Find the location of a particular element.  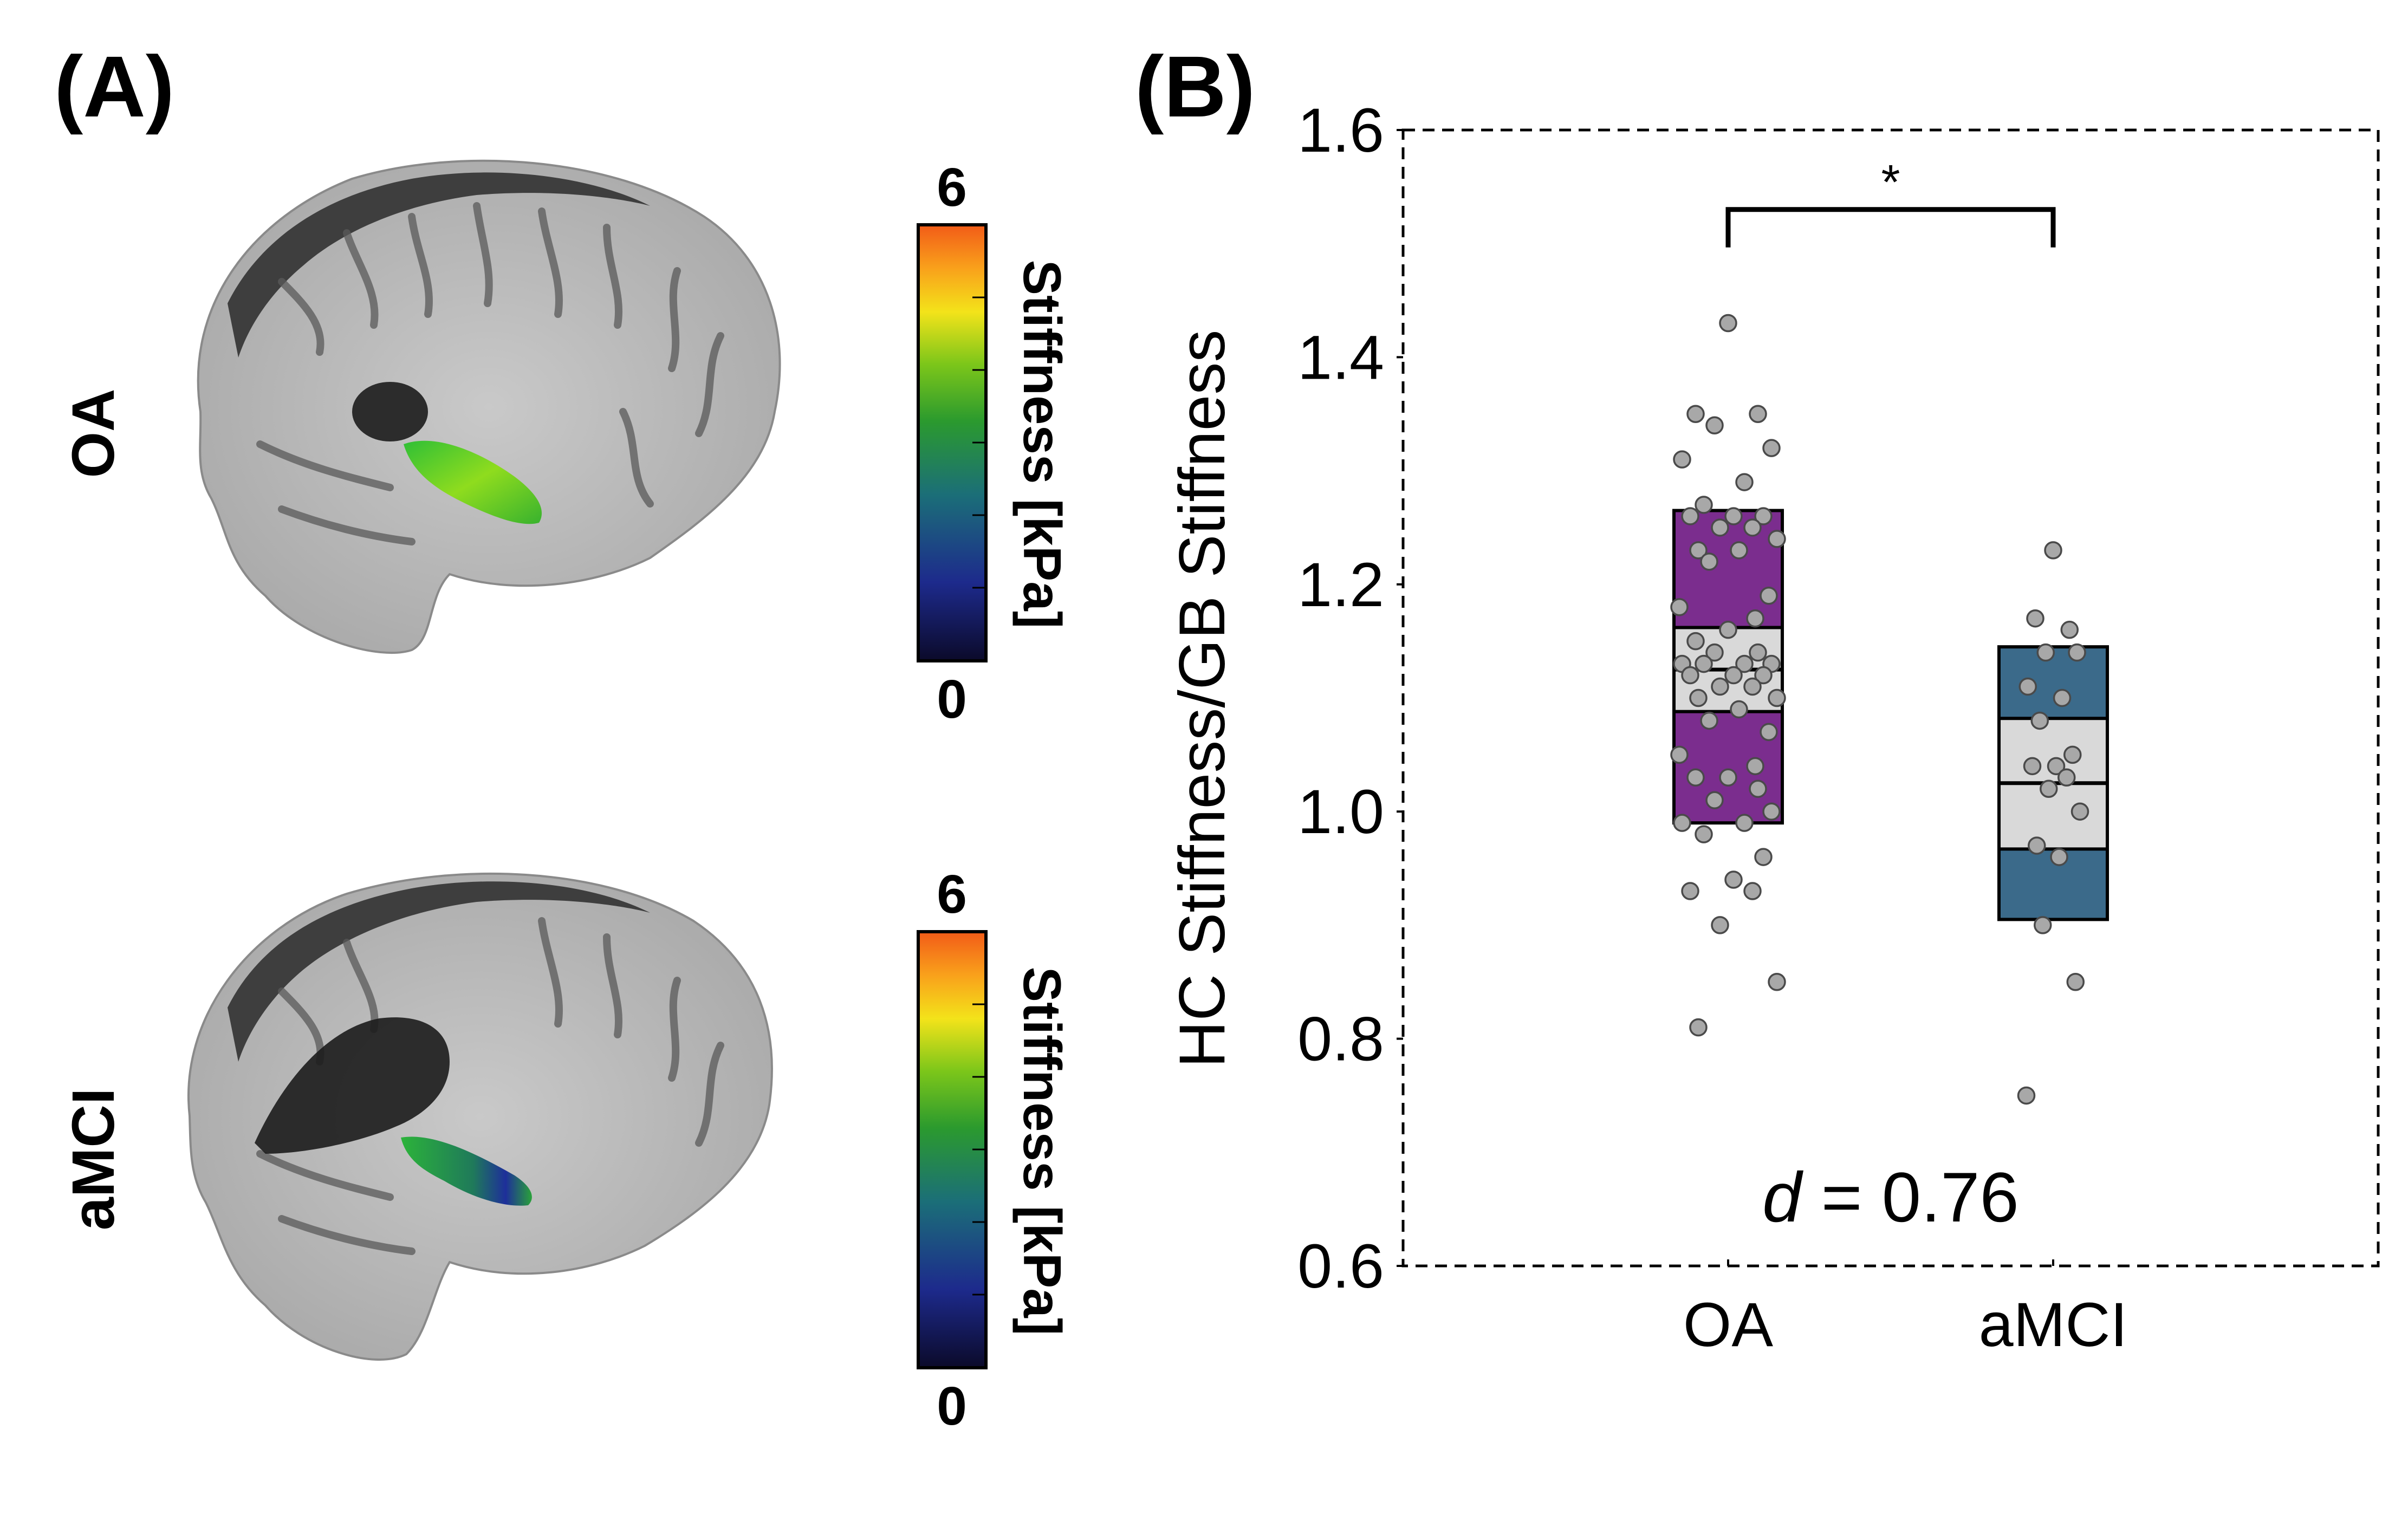

effect-size: d = 0.76 is located at coordinates (1890, 1197).